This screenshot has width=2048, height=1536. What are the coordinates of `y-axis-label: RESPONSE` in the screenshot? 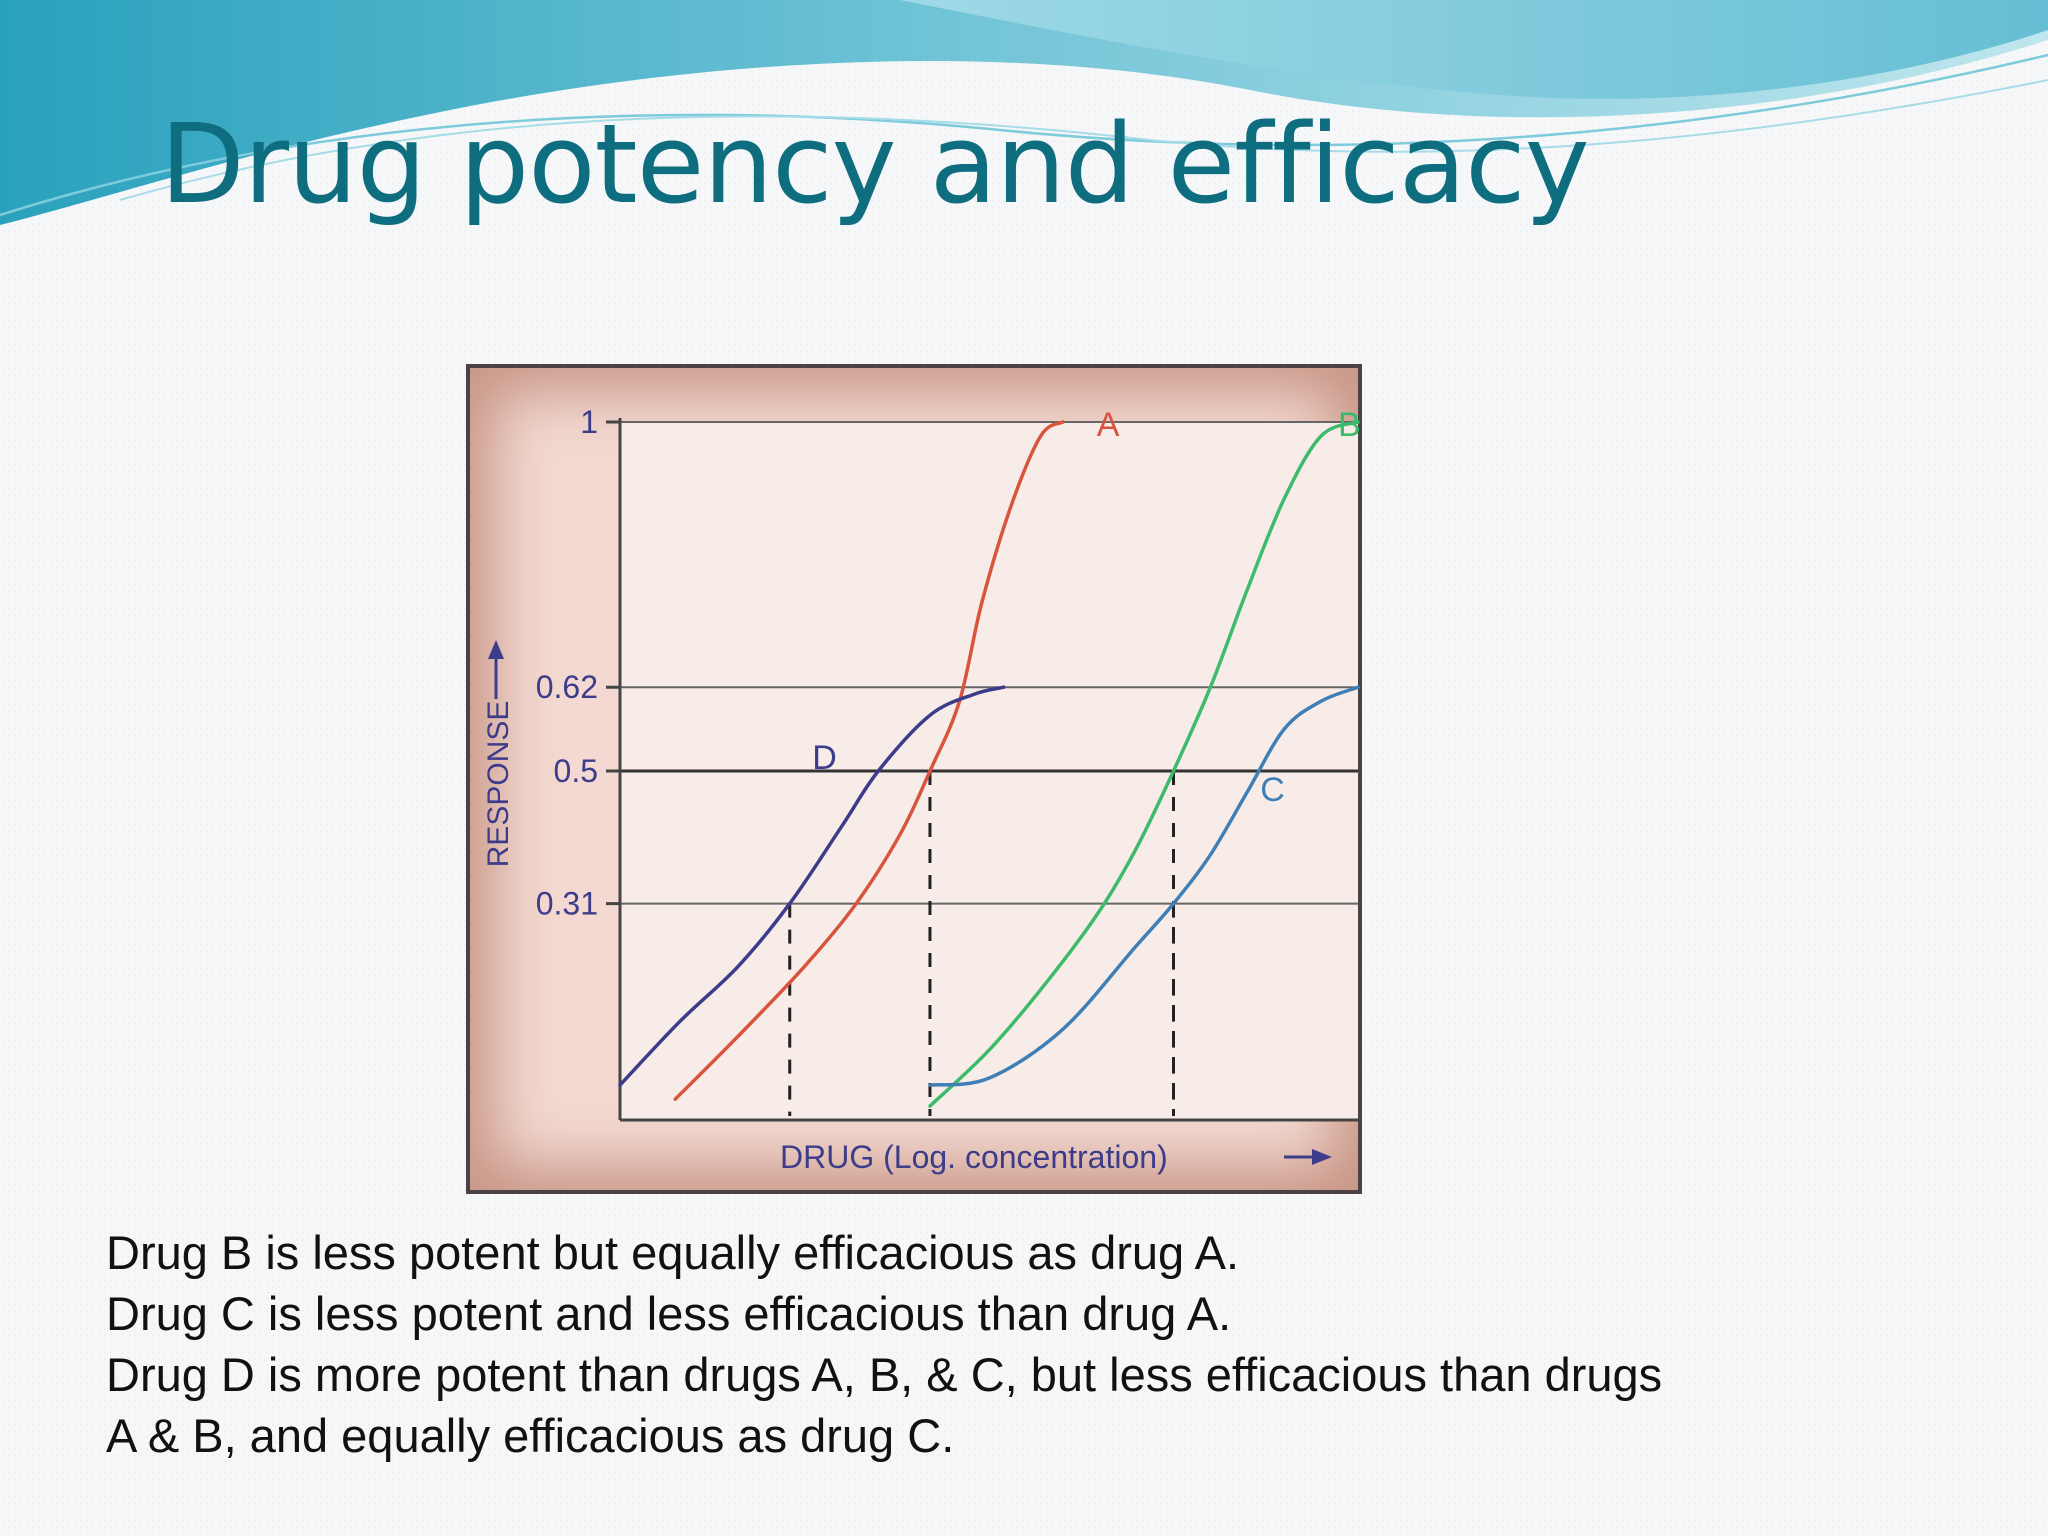 It's located at (498, 784).